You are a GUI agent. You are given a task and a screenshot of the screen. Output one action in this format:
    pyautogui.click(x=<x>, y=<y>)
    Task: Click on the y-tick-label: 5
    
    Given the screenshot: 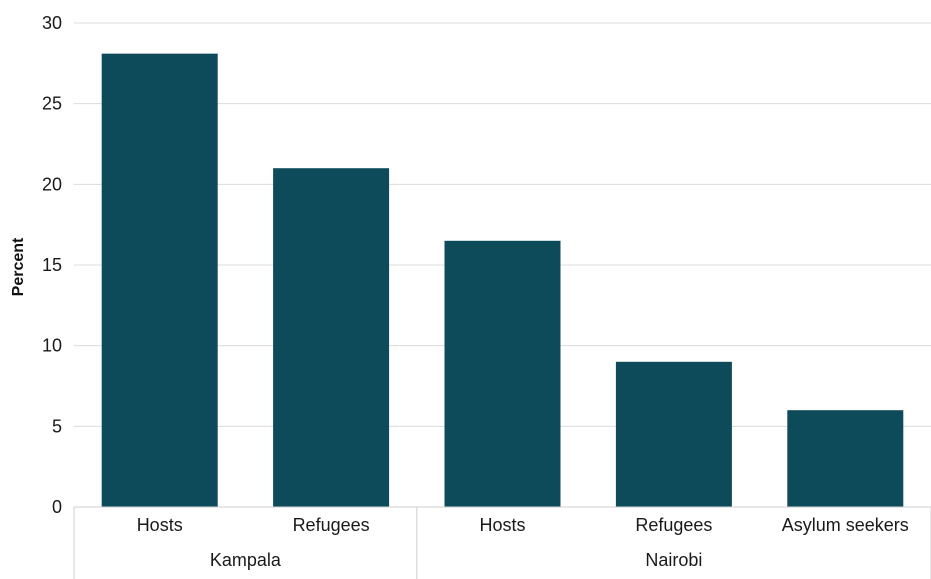 What is the action you would take?
    pyautogui.click(x=57, y=426)
    